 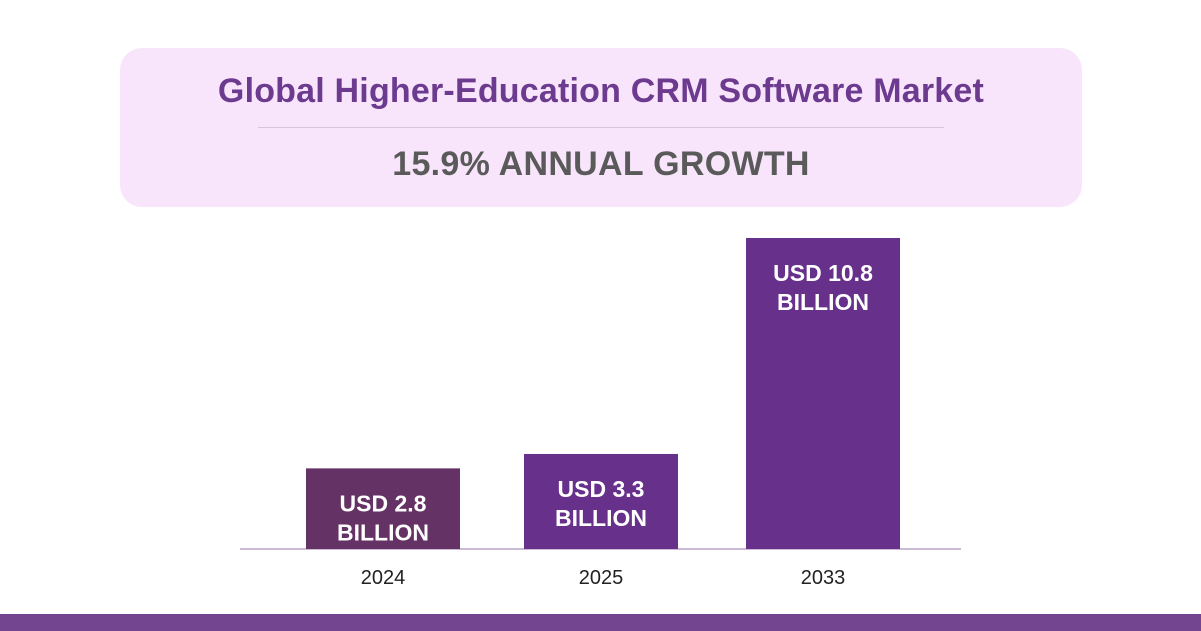 I want to click on x-tick-label-2033: 2033, so click(x=823, y=578).